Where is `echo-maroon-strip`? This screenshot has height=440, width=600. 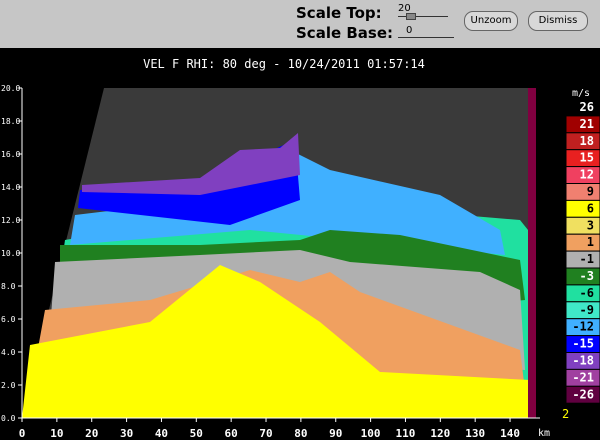
echo-maroon-strip is located at coordinates (532, 253).